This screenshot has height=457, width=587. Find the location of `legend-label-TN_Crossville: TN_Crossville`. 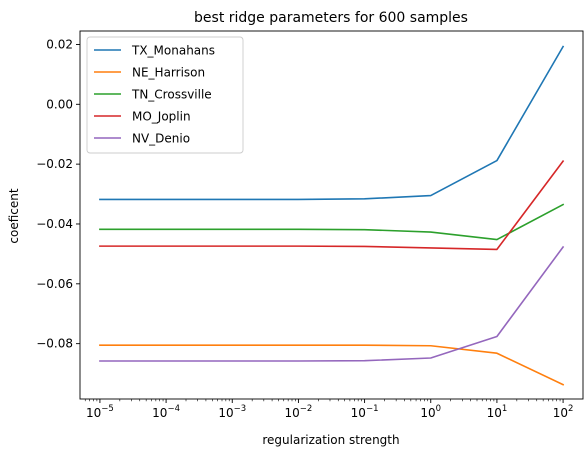

legend-label-TN_Crossville: TN_Crossville is located at coordinates (171, 95).